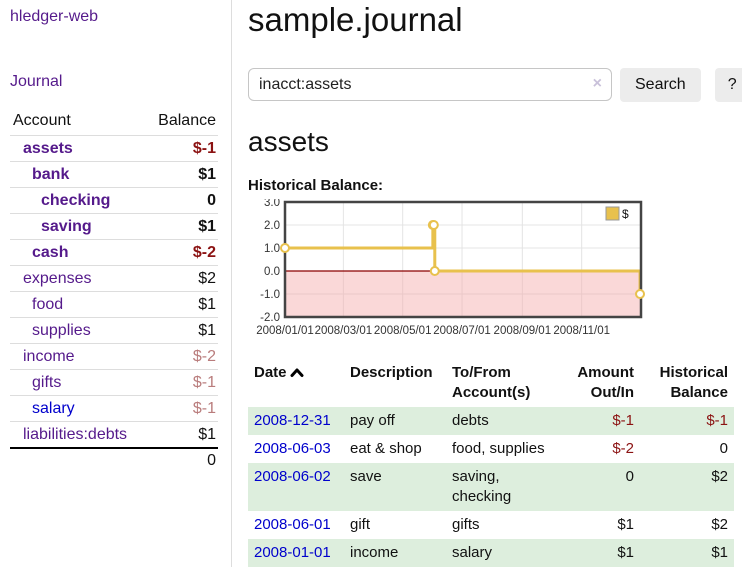 The image size is (742, 582). What do you see at coordinates (296, 487) in the screenshot?
I see `register-date-cell: 2008-06-02` at bounding box center [296, 487].